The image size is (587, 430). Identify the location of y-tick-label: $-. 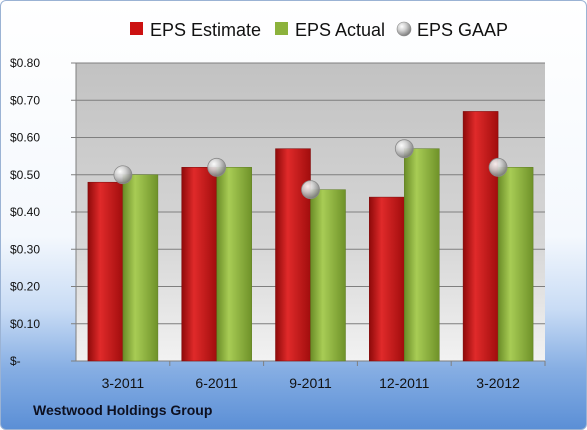
(15, 361).